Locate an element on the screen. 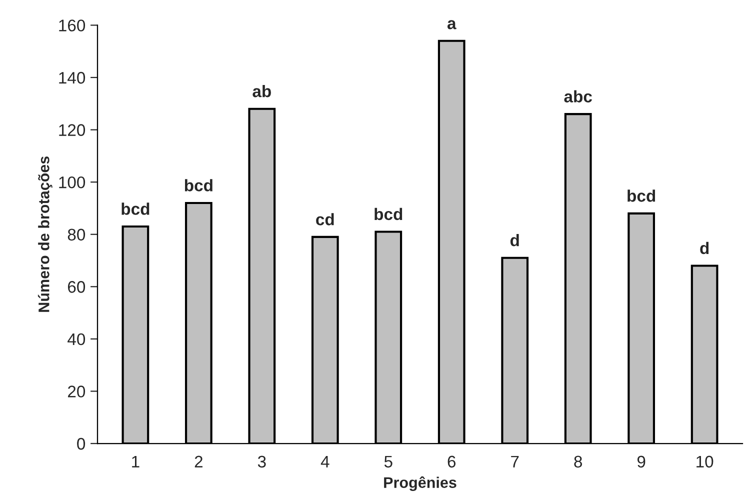 This screenshot has width=750, height=504. y-tick-label: 0 is located at coordinates (81, 444).